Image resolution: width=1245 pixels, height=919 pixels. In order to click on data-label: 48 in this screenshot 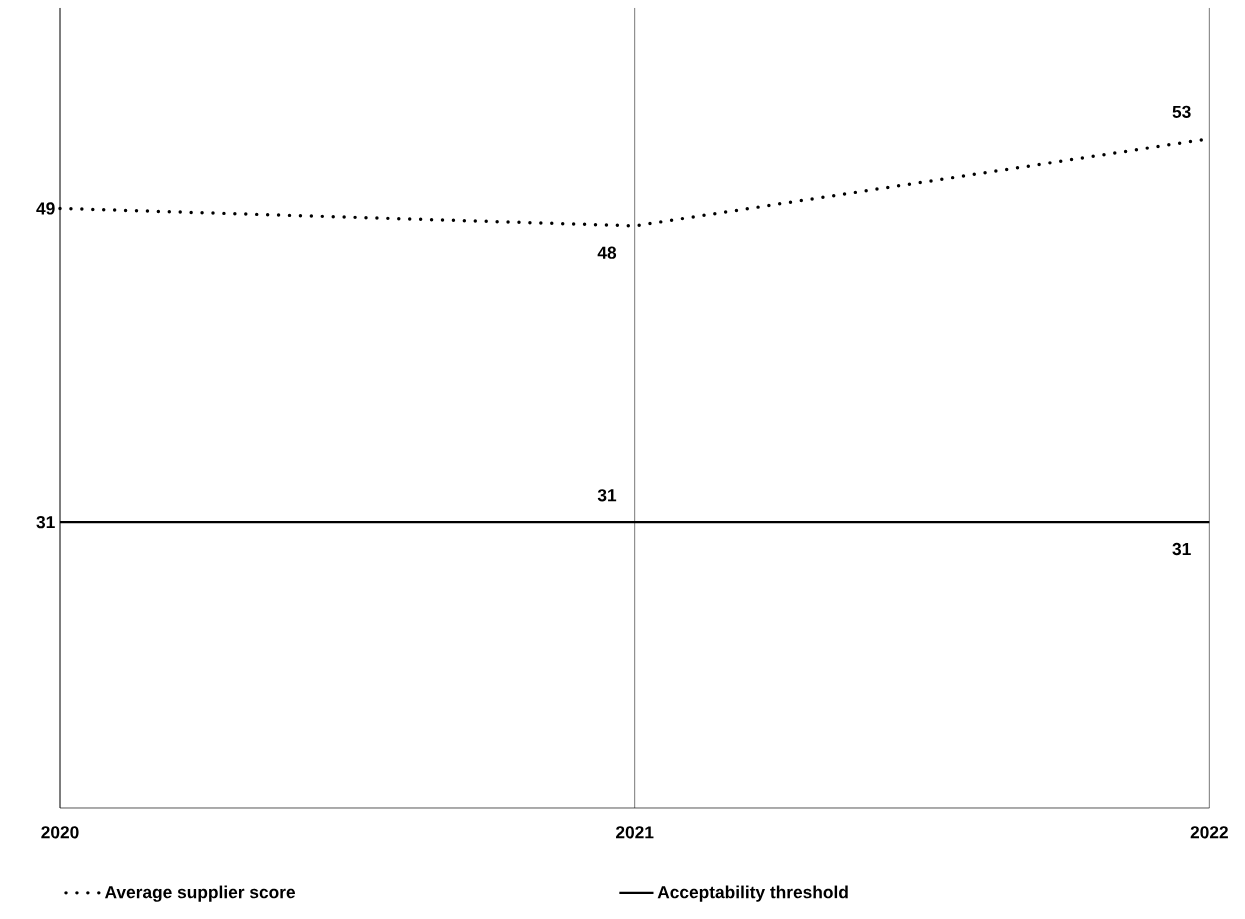, I will do `click(607, 252)`.